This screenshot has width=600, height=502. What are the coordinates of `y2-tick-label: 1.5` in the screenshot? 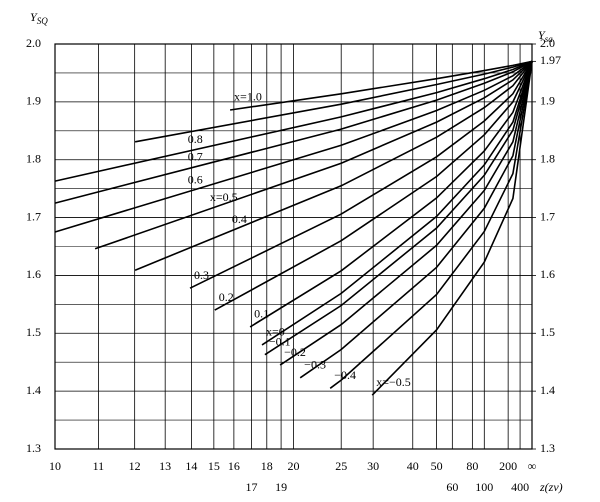 It's located at (547, 332).